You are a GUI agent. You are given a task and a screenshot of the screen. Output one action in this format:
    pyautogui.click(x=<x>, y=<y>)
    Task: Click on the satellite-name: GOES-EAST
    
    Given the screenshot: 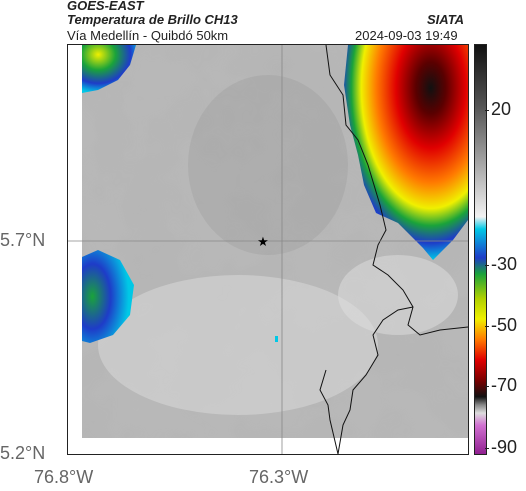 What is the action you would take?
    pyautogui.click(x=105, y=6)
    